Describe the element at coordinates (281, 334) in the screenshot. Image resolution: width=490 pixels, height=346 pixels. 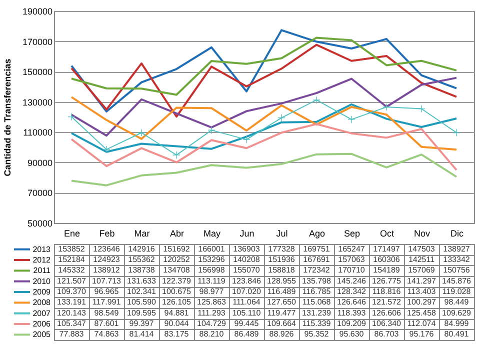
I see `data-label: 88.926` at that location.